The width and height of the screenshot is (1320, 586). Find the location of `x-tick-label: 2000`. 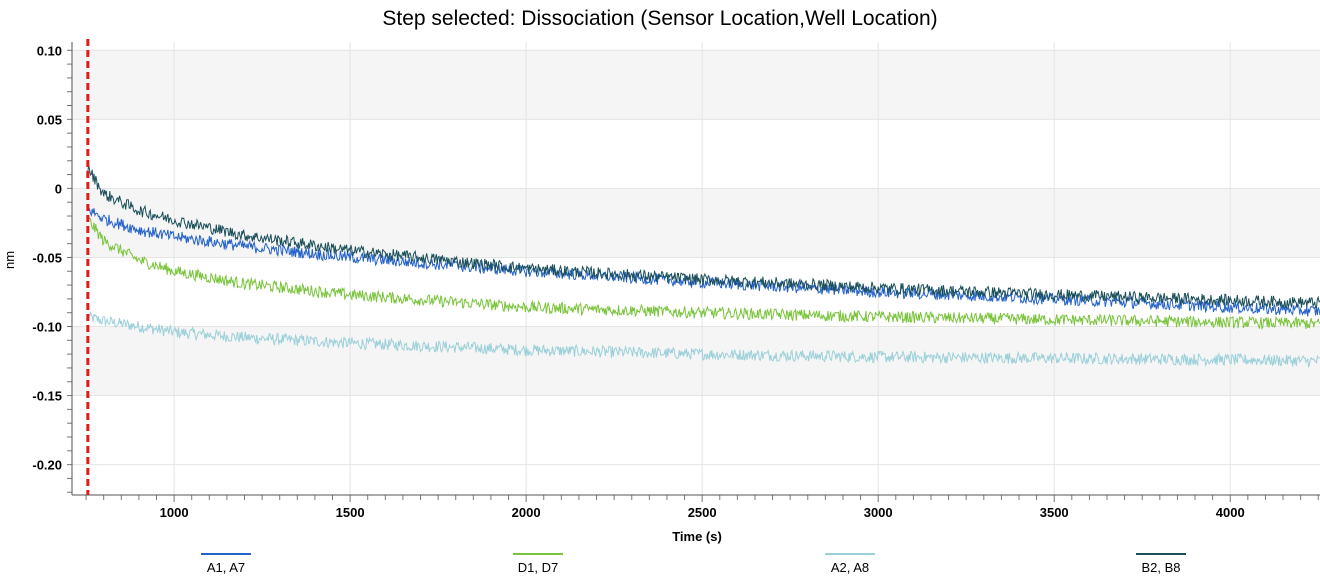

x-tick-label: 2000 is located at coordinates (526, 512).